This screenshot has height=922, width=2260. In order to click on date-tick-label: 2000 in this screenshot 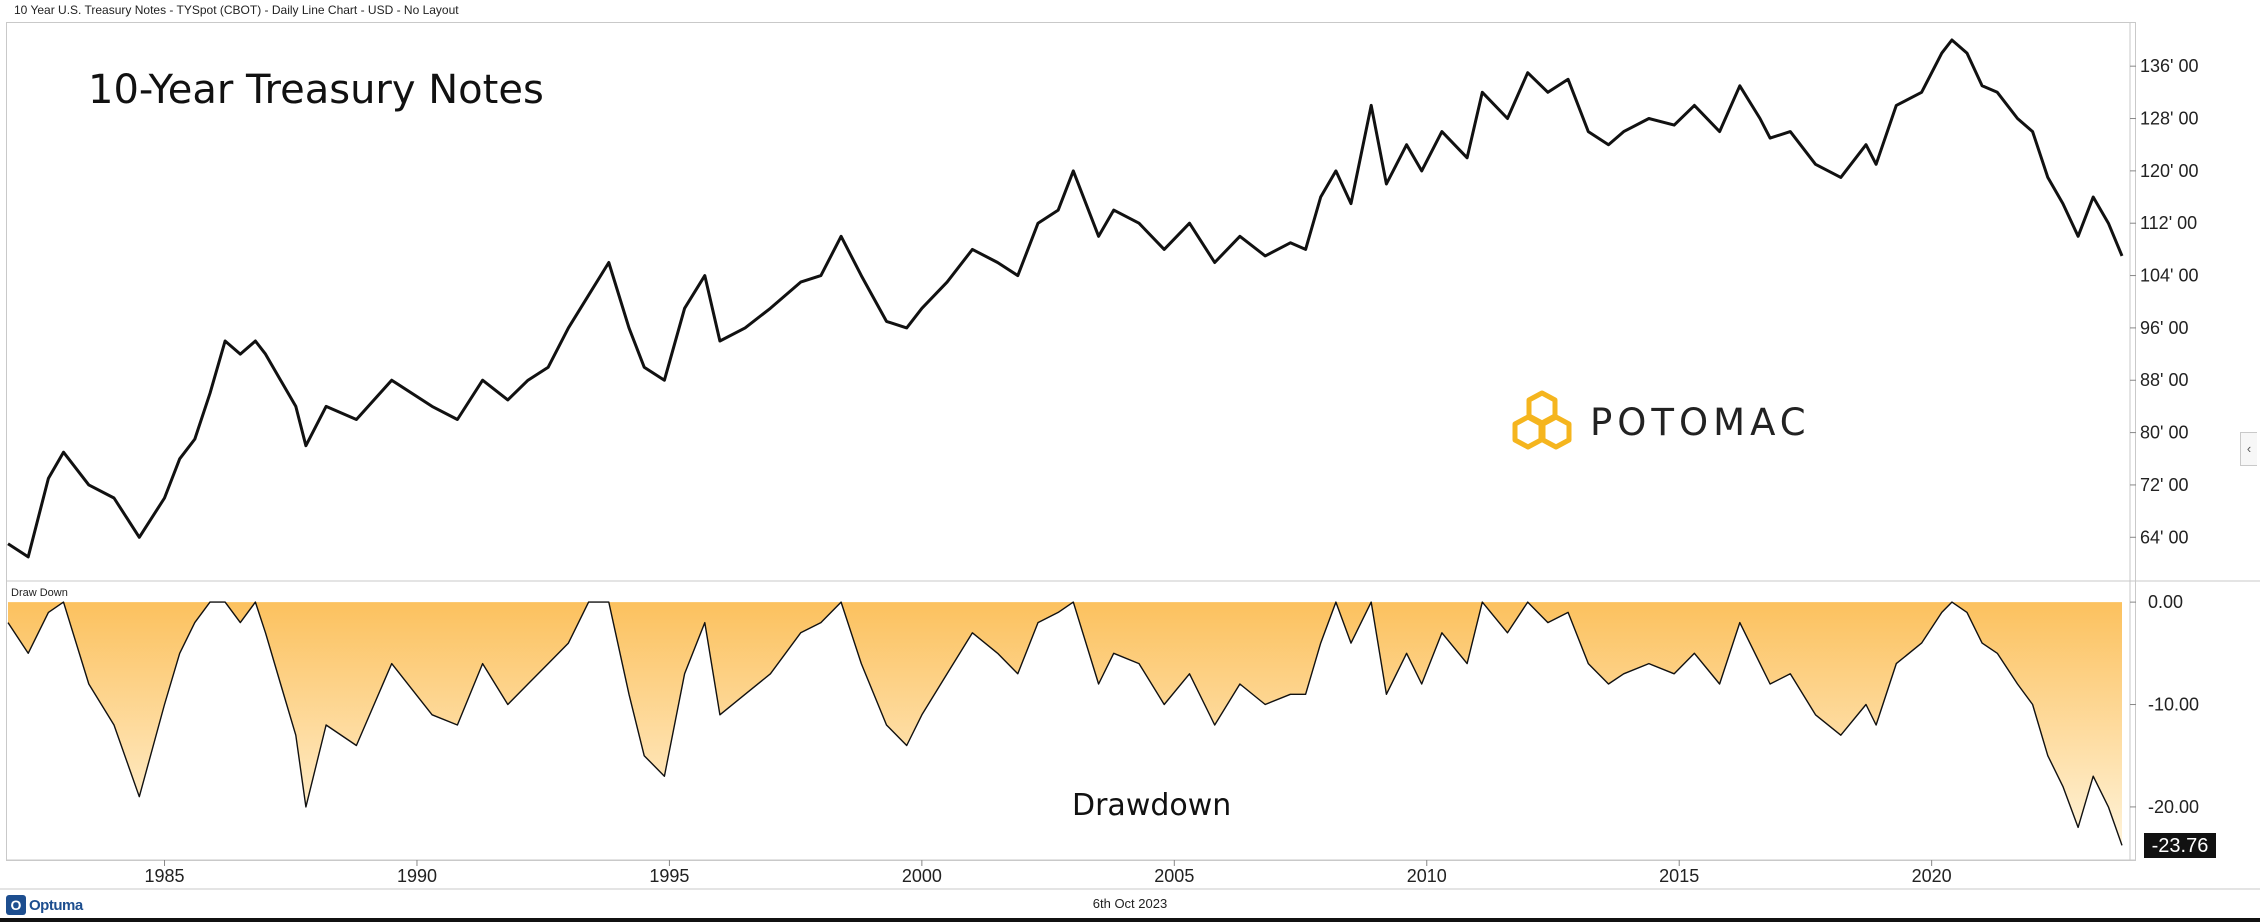, I will do `click(922, 876)`.